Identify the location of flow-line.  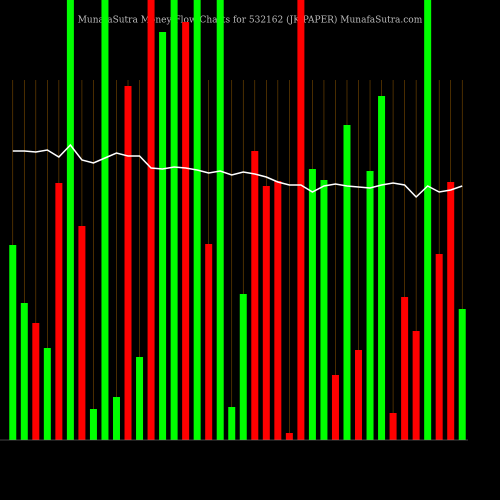
(237, 171).